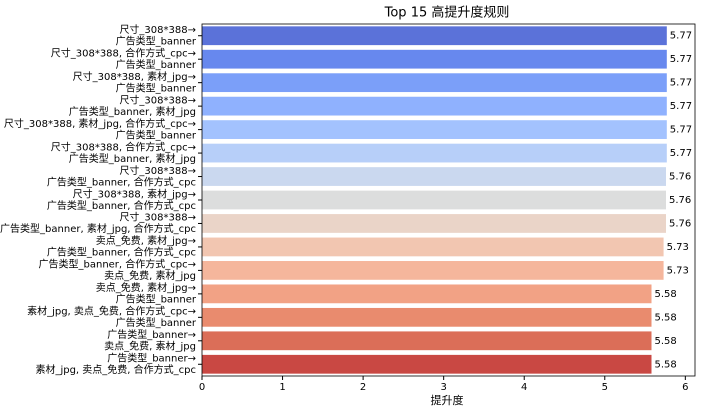 The width and height of the screenshot is (719, 415). I want to click on y-tick-label: 尺寸_308*388→广告类型_banner, 素材_jpg, 合作方式_cpc, so click(98, 223).